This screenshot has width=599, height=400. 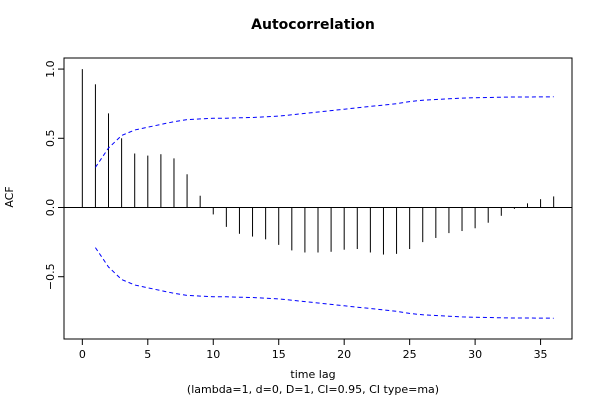 I want to click on x-axis: 0 5 10 15 20 25 30 35, so click(x=313, y=349).